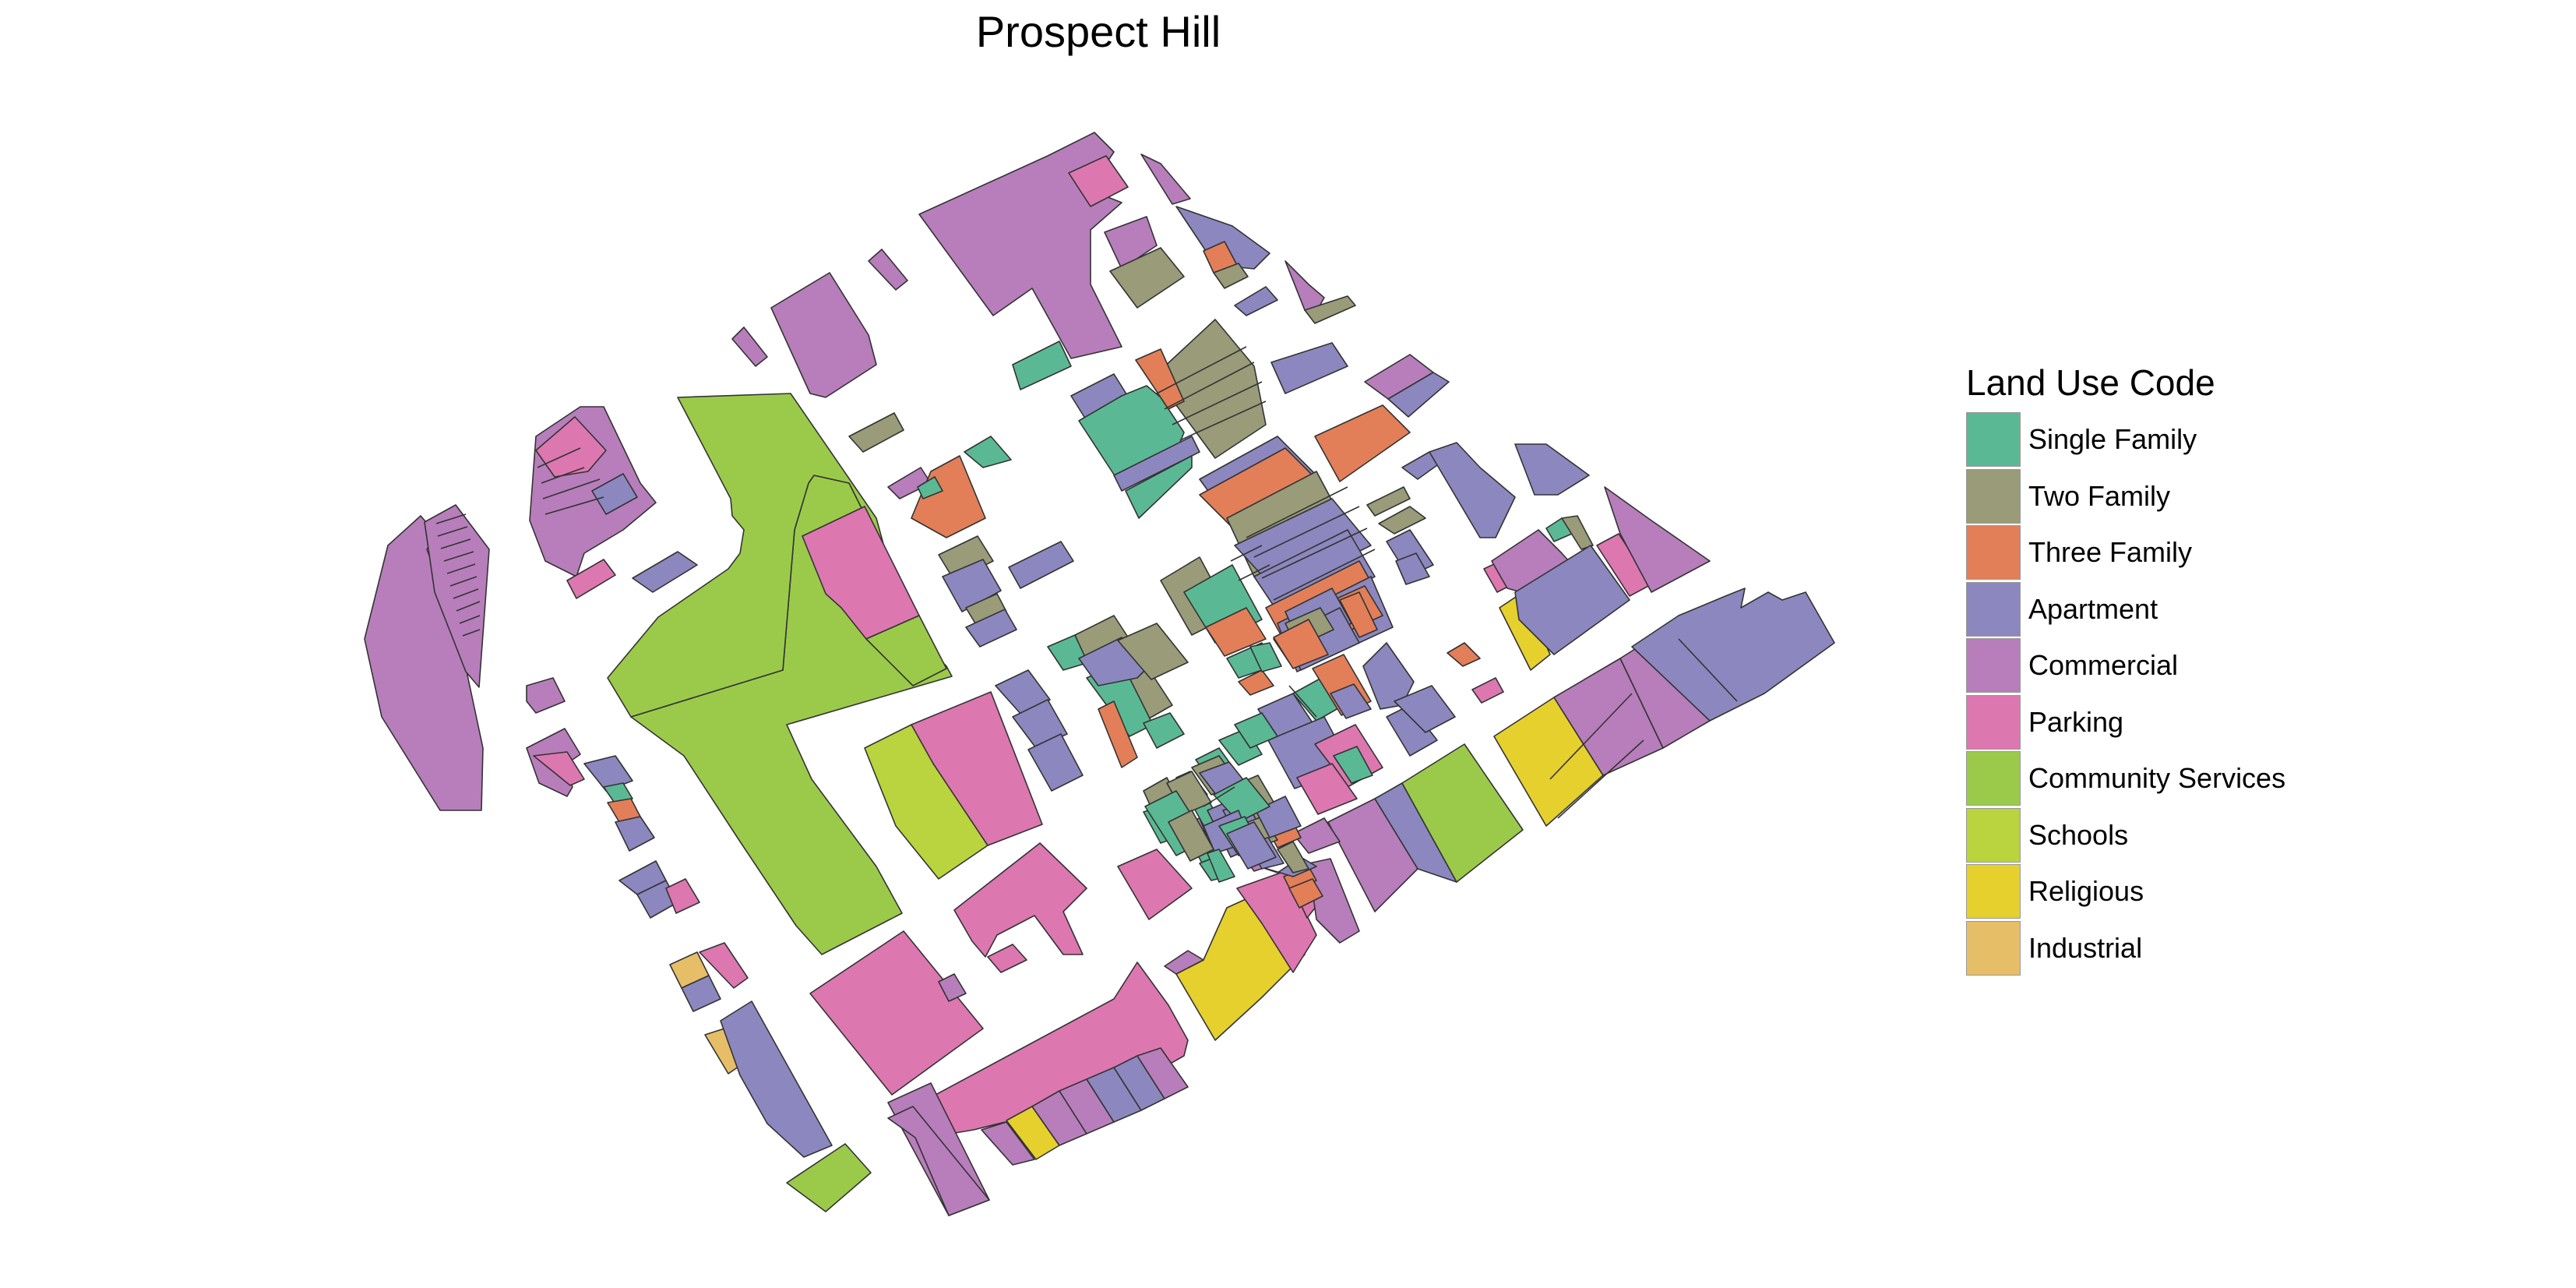 The image size is (2576, 1288). What do you see at coordinates (2125, 722) in the screenshot?
I see `legend-item-park: Parking` at bounding box center [2125, 722].